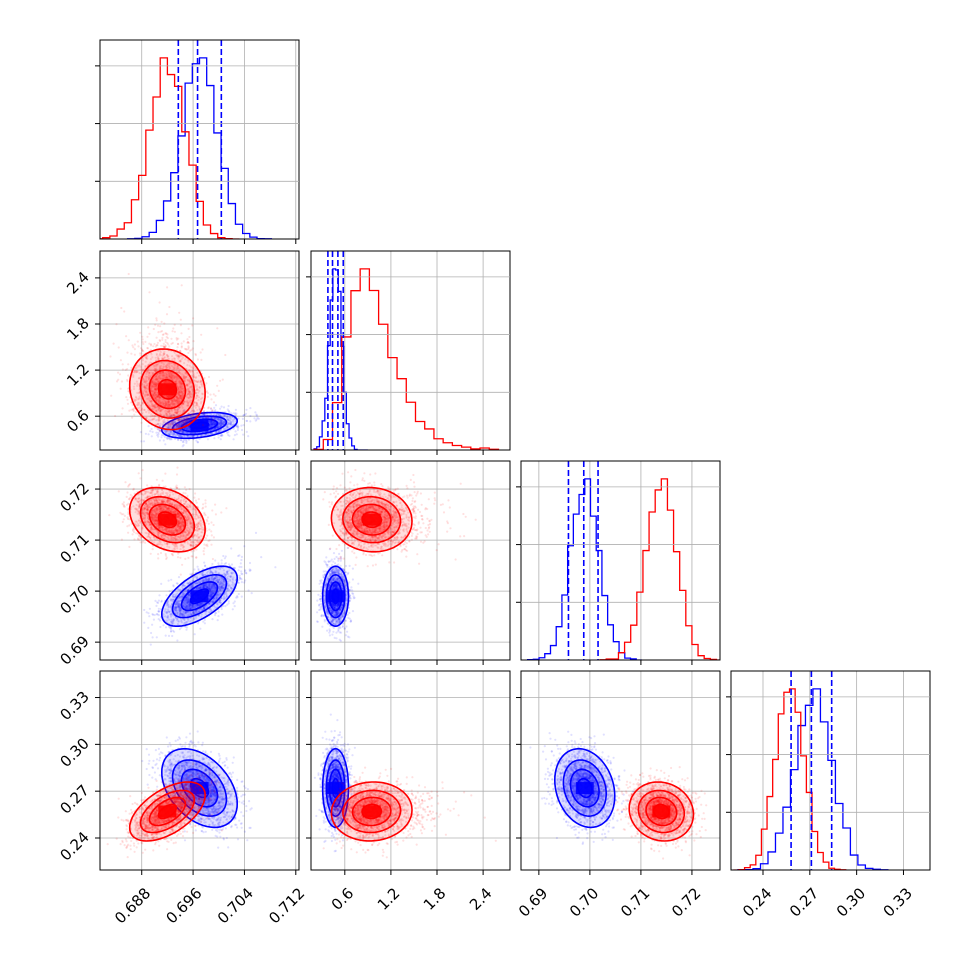 Image resolution: width=970 pixels, height=970 pixels. What do you see at coordinates (78, 329) in the screenshot?
I see `y-tick-label: 1.8` at bounding box center [78, 329].